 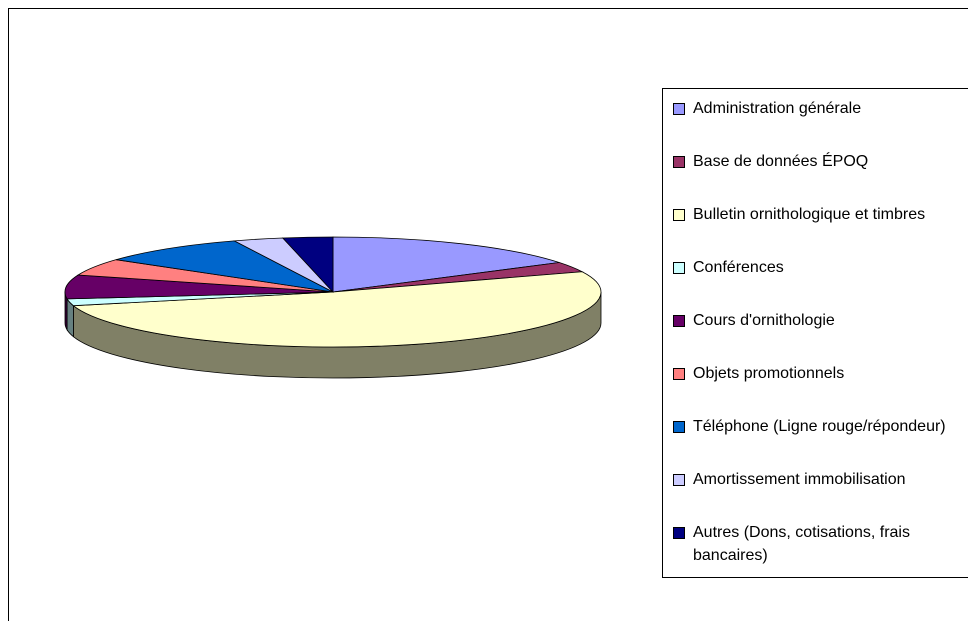 I want to click on legend-entry: Objets promotionnels, so click(x=813, y=373).